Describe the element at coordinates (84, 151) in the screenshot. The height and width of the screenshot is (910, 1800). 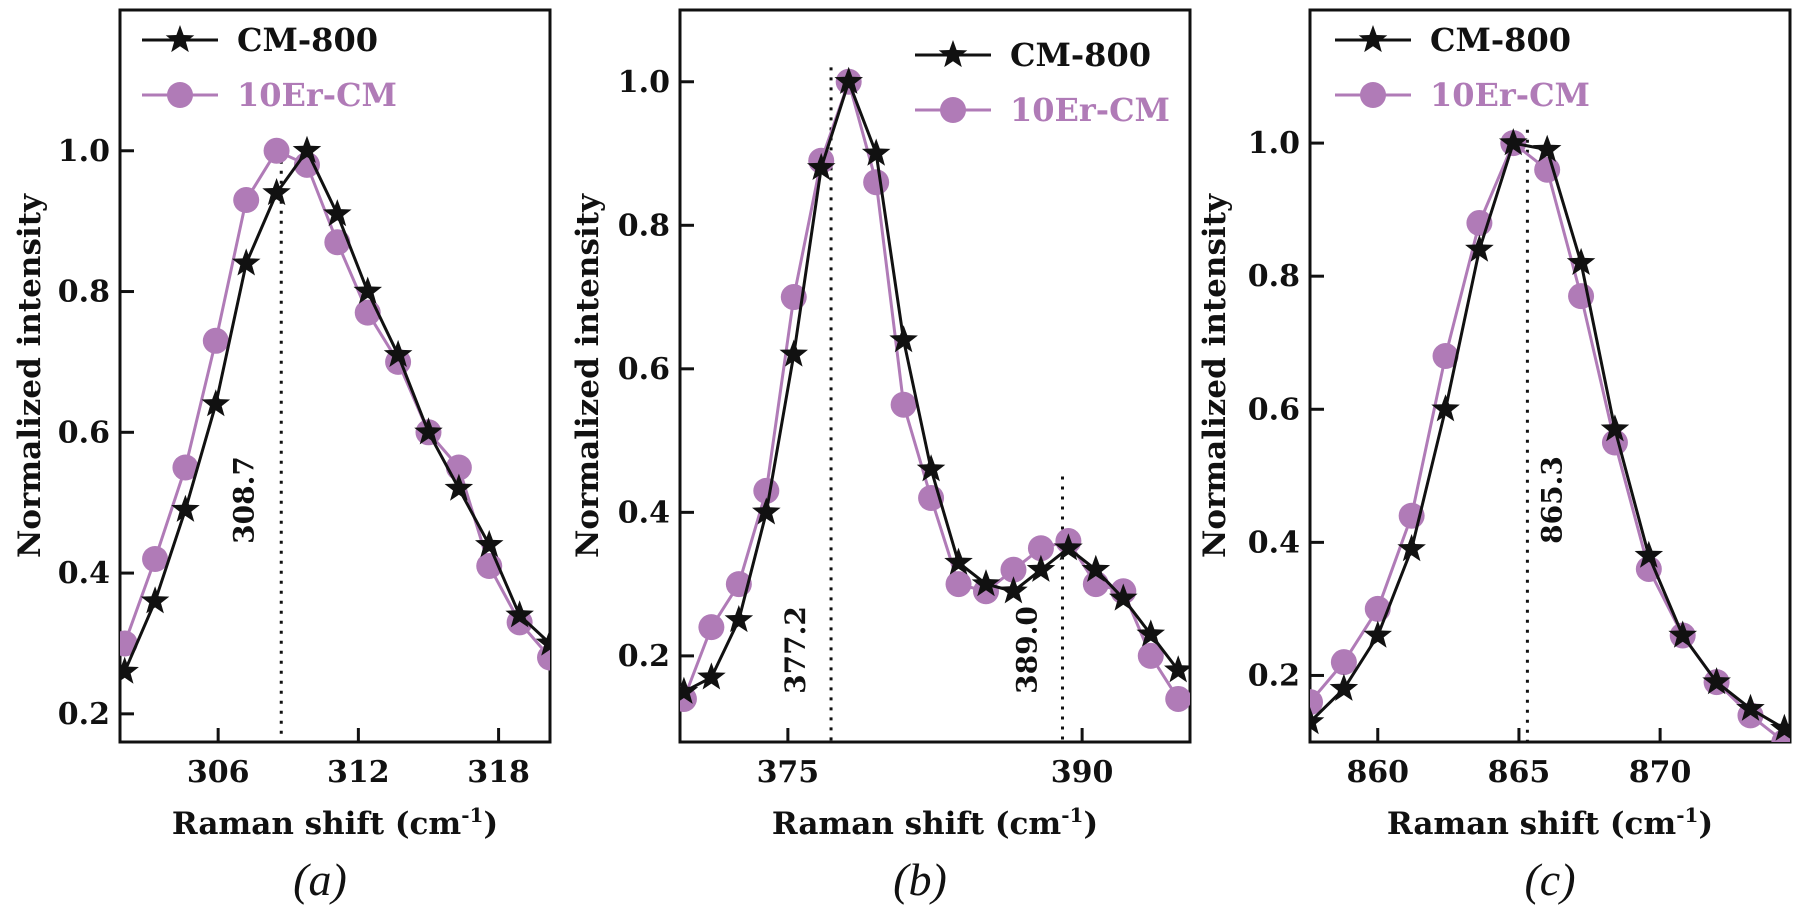
I see `y-tick-label: 1.0` at that location.